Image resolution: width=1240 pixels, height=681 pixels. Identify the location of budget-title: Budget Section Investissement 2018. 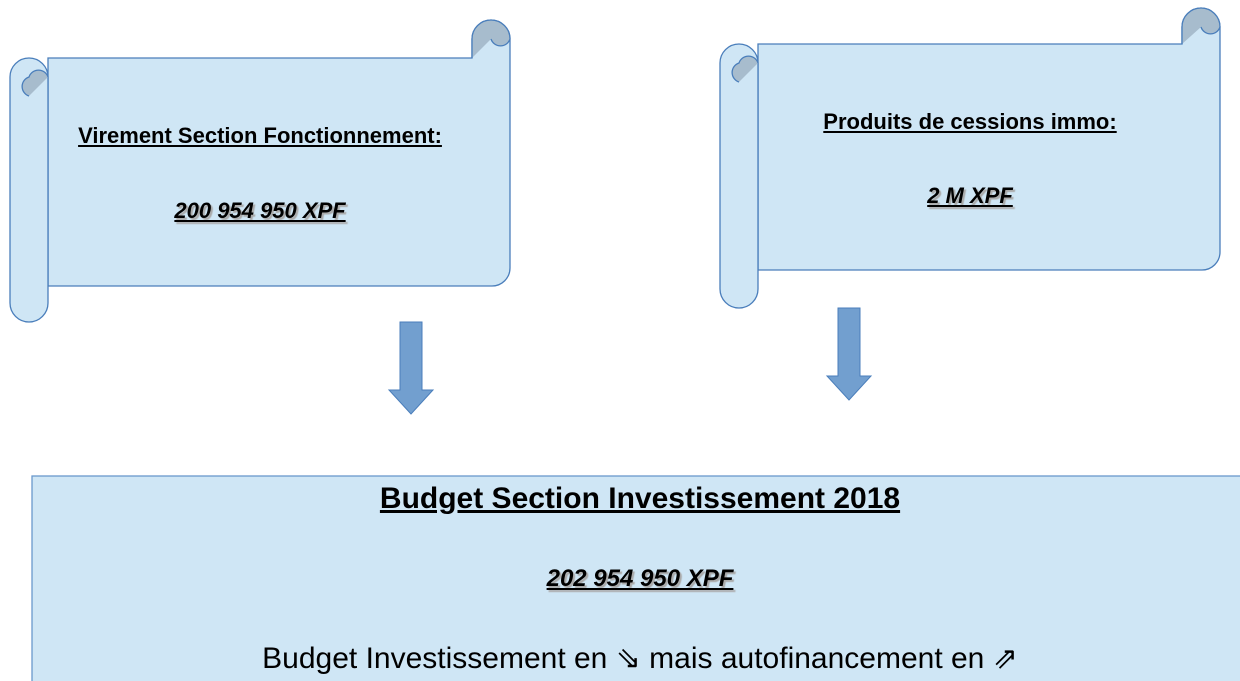
(640, 498).